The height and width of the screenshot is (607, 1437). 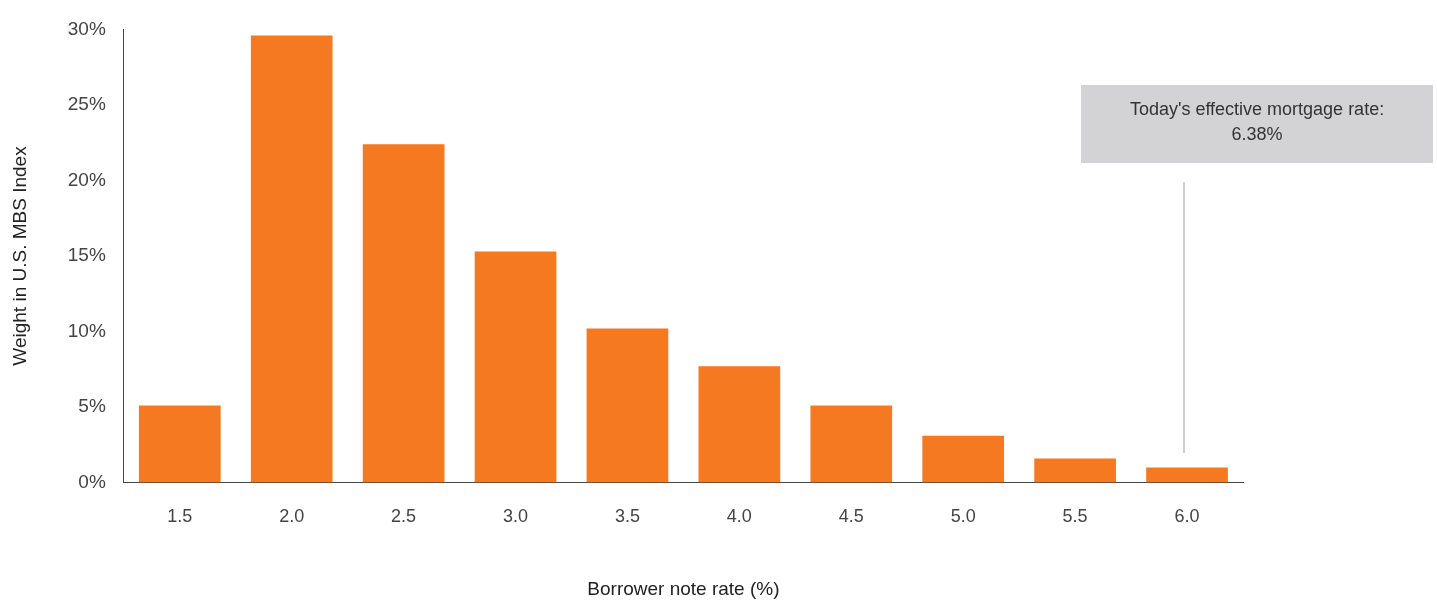 What do you see at coordinates (739, 516) in the screenshot?
I see `x-tick-label: 4.0` at bounding box center [739, 516].